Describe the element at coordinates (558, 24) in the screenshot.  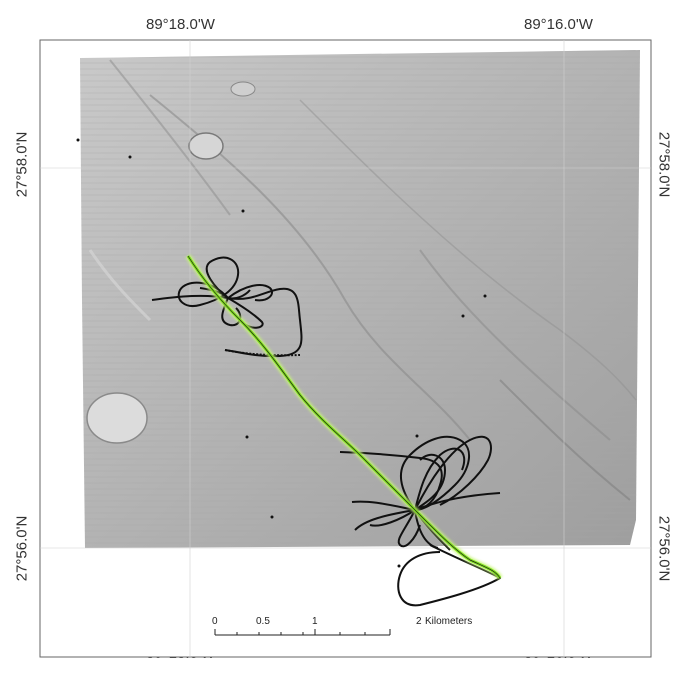
I see `lon-label-top-right: 89°16.0'W` at that location.